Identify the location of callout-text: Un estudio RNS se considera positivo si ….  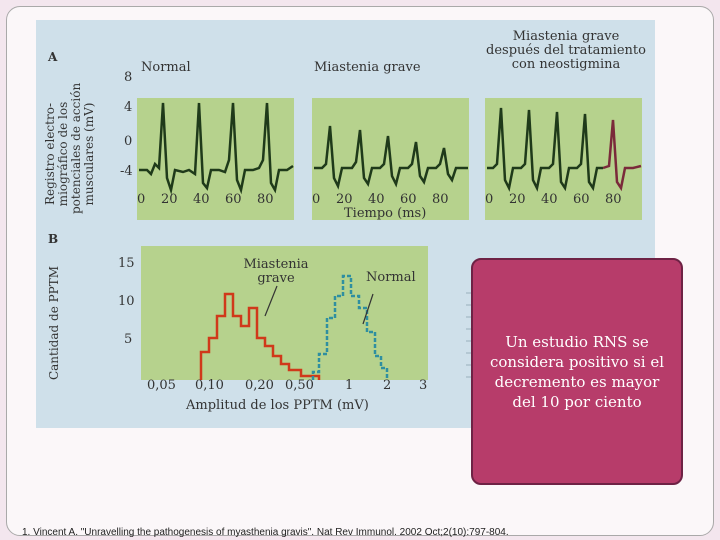
(577, 371).